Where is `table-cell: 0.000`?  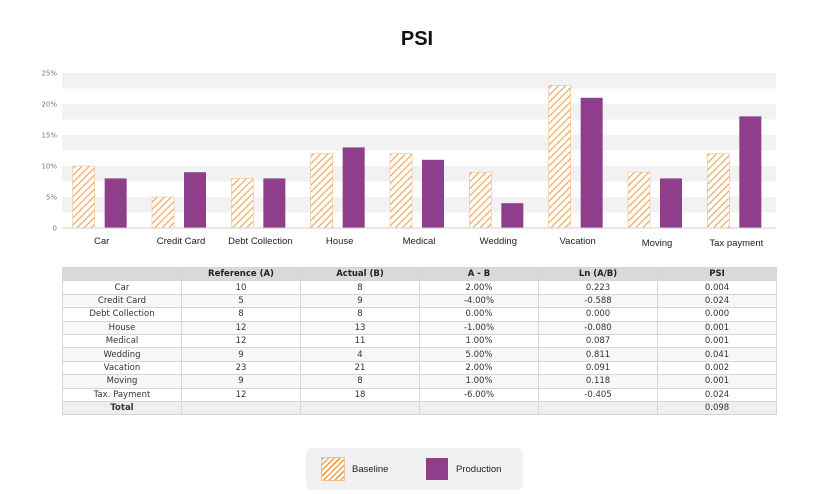 table-cell: 0.000 is located at coordinates (717, 314).